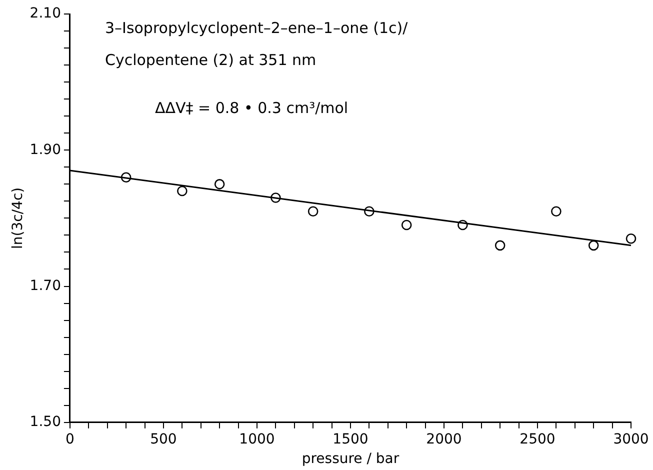  What do you see at coordinates (18, 218) in the screenshot?
I see `y-axis-title: ln(3c/4c)` at bounding box center [18, 218].